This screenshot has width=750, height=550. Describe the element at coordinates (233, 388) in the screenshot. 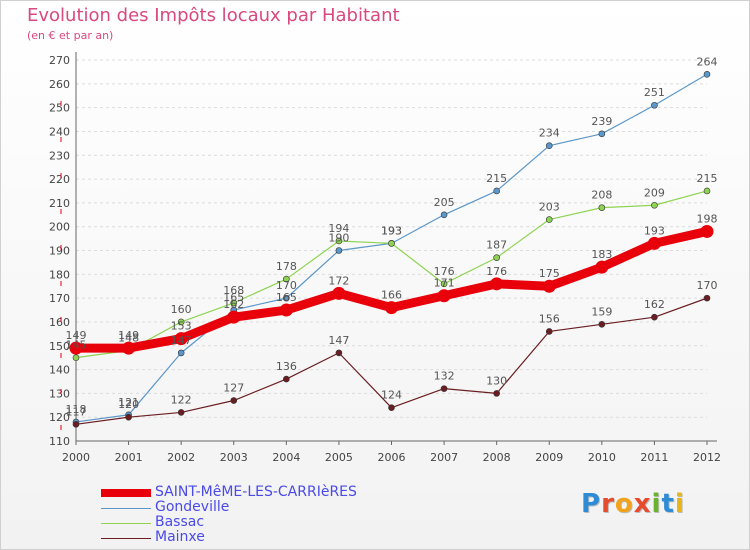

I see `data-label: 127` at that location.